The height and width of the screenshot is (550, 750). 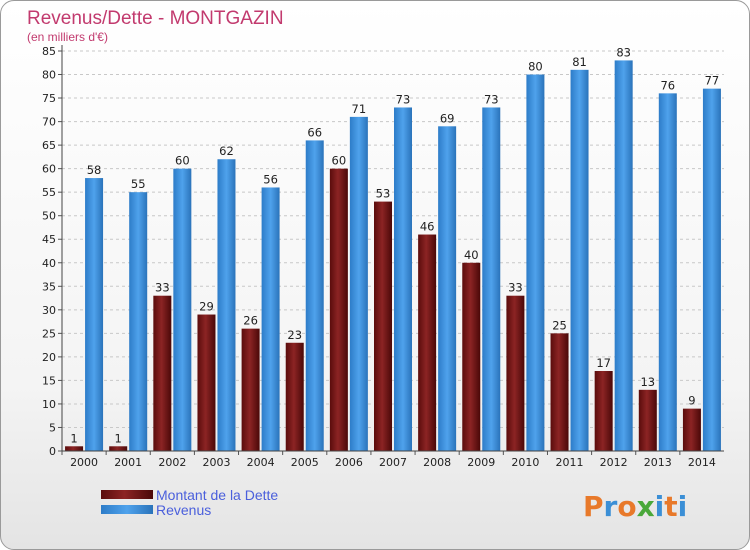 I want to click on x-tick-label: 2007, so click(x=393, y=462).